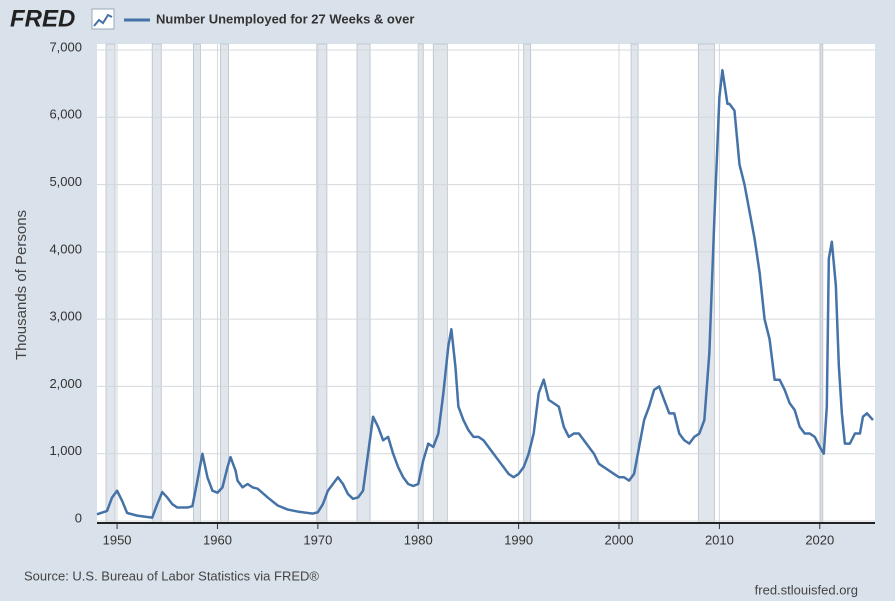 The image size is (895, 601). I want to click on y-tick-label: 5,000, so click(65, 181).